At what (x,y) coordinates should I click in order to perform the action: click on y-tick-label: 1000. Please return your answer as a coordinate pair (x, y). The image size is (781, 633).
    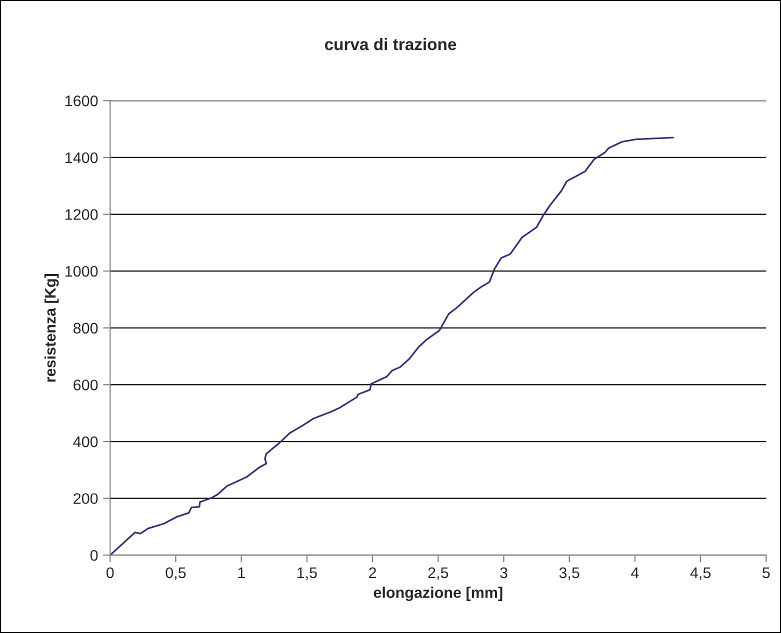
    Looking at the image, I should click on (81, 271).